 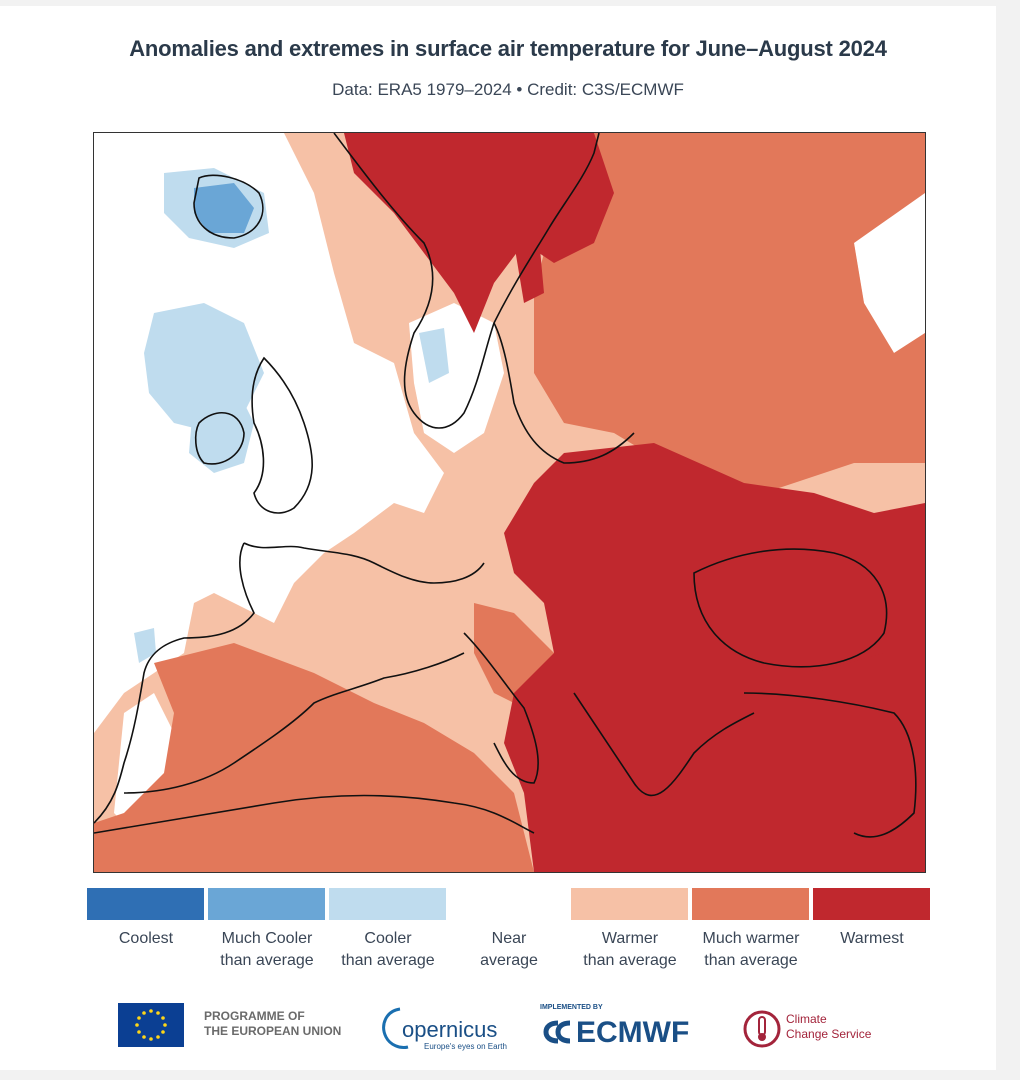 What do you see at coordinates (664, 744) in the screenshot?
I see `coast-balkans` at bounding box center [664, 744].